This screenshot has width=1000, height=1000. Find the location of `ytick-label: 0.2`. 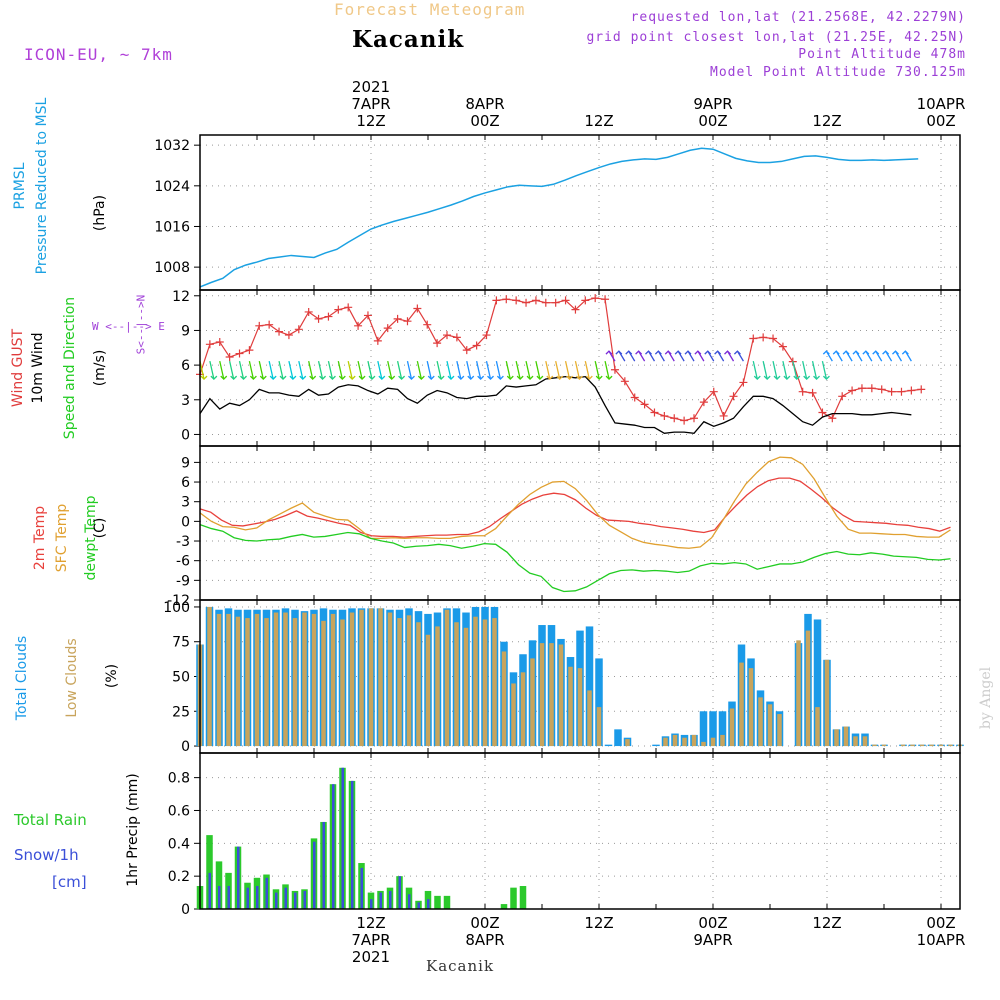

ytick-label: 0.2 is located at coordinates (179, 877).